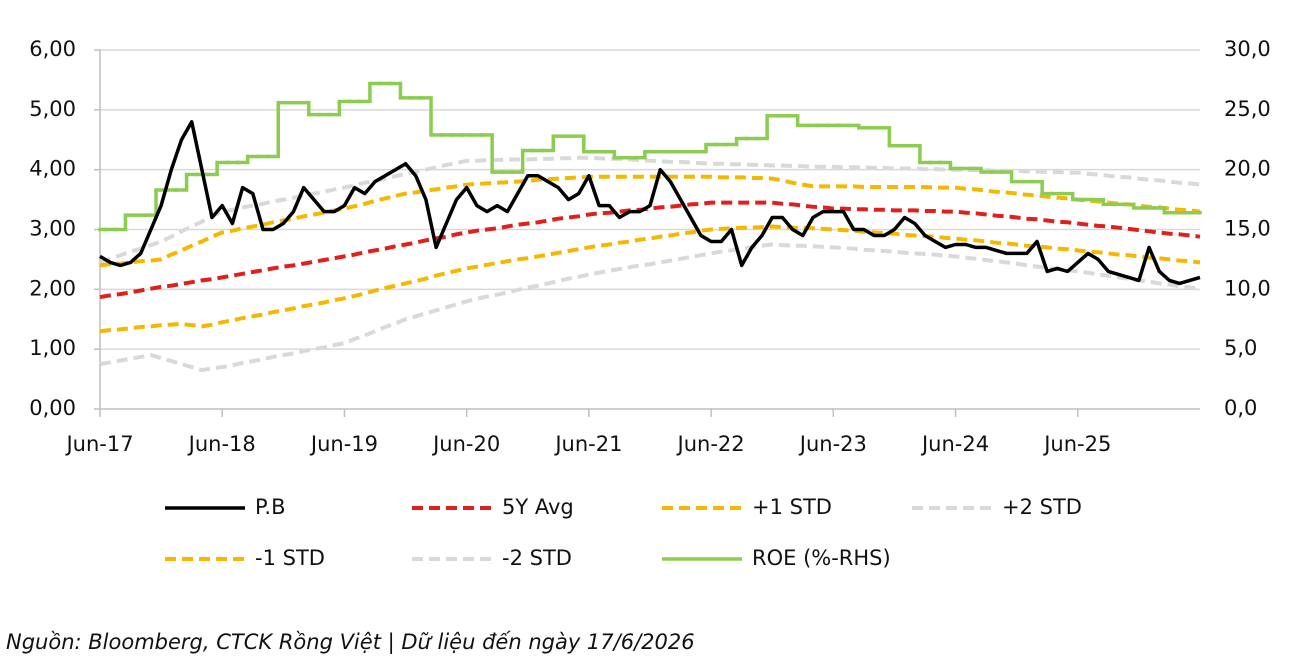 Image resolution: width=1299 pixels, height=656 pixels. I want to click on y2-tick-label: 5,0, so click(1240, 348).